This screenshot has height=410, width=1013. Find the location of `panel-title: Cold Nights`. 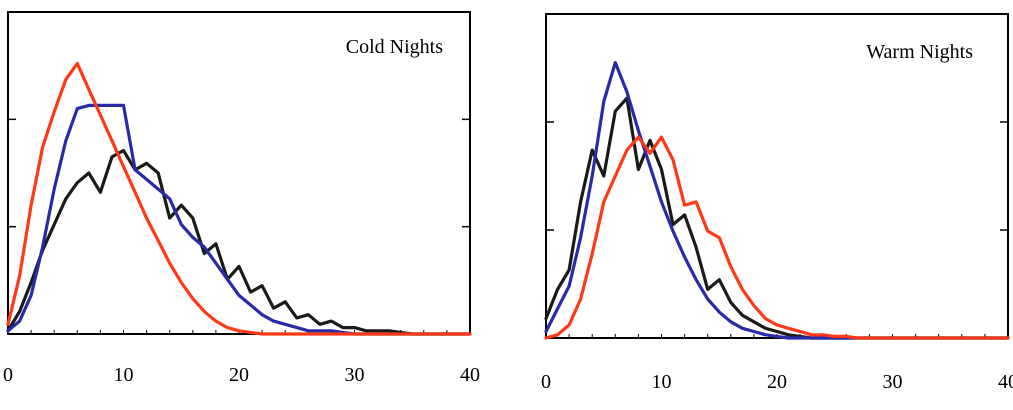

panel-title: Cold Nights is located at coordinates (394, 47).